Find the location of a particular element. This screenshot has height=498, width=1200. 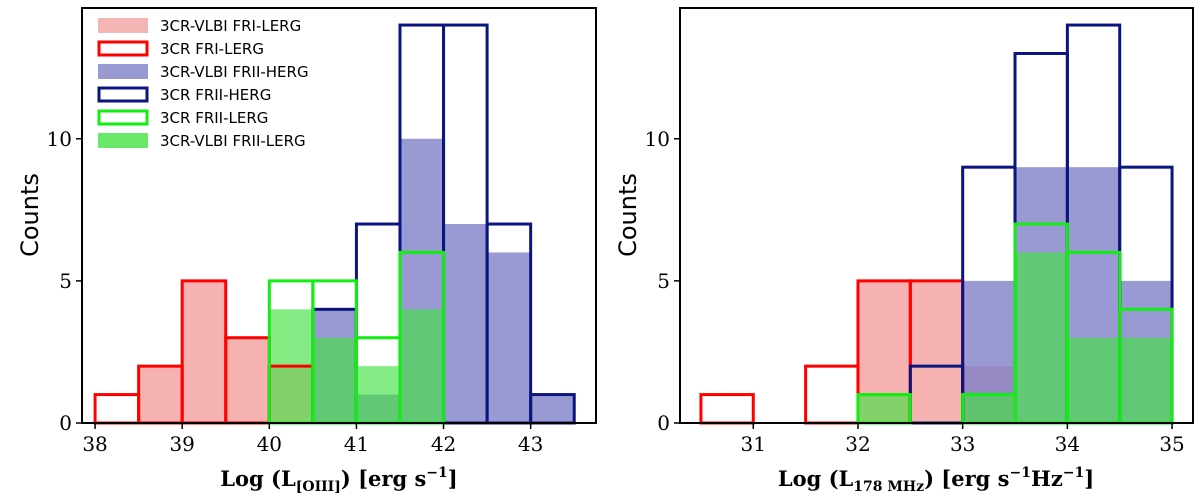

left-xlabel-suffix: ) [erg s is located at coordinates (383, 478).